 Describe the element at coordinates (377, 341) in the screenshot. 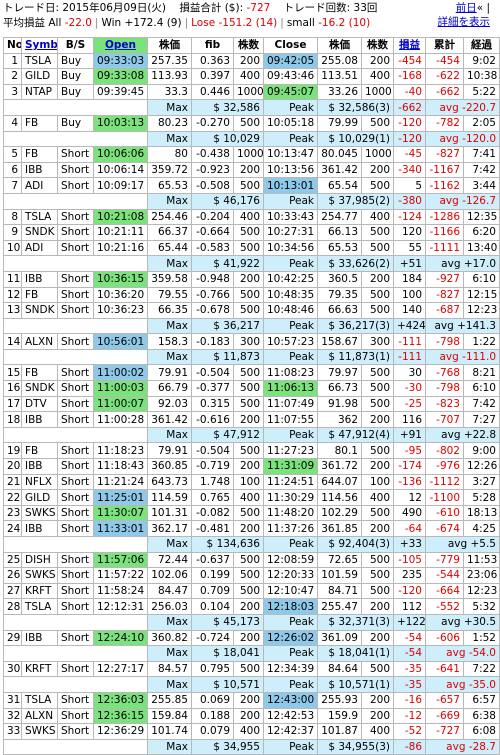

I see `close-shares-cell: 300` at that location.